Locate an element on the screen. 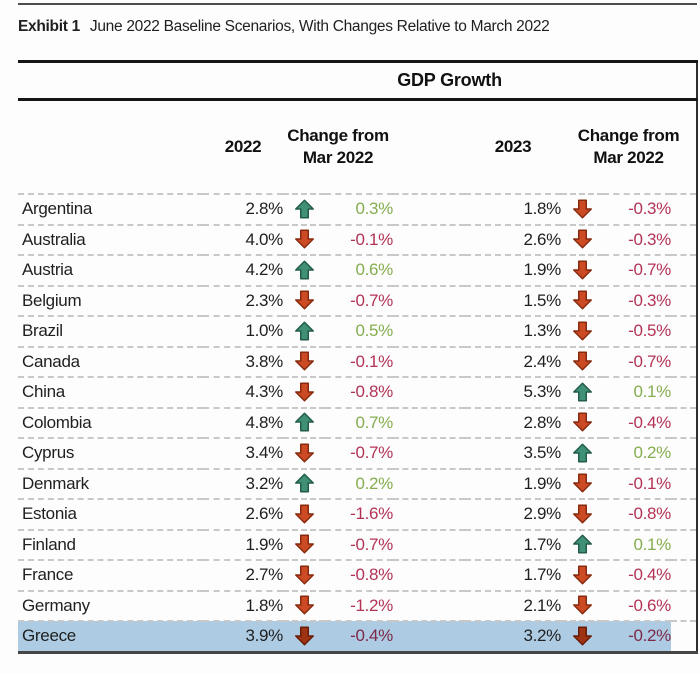 The image size is (700, 674). gdp-2023-cell: 2.1% is located at coordinates (513, 606).